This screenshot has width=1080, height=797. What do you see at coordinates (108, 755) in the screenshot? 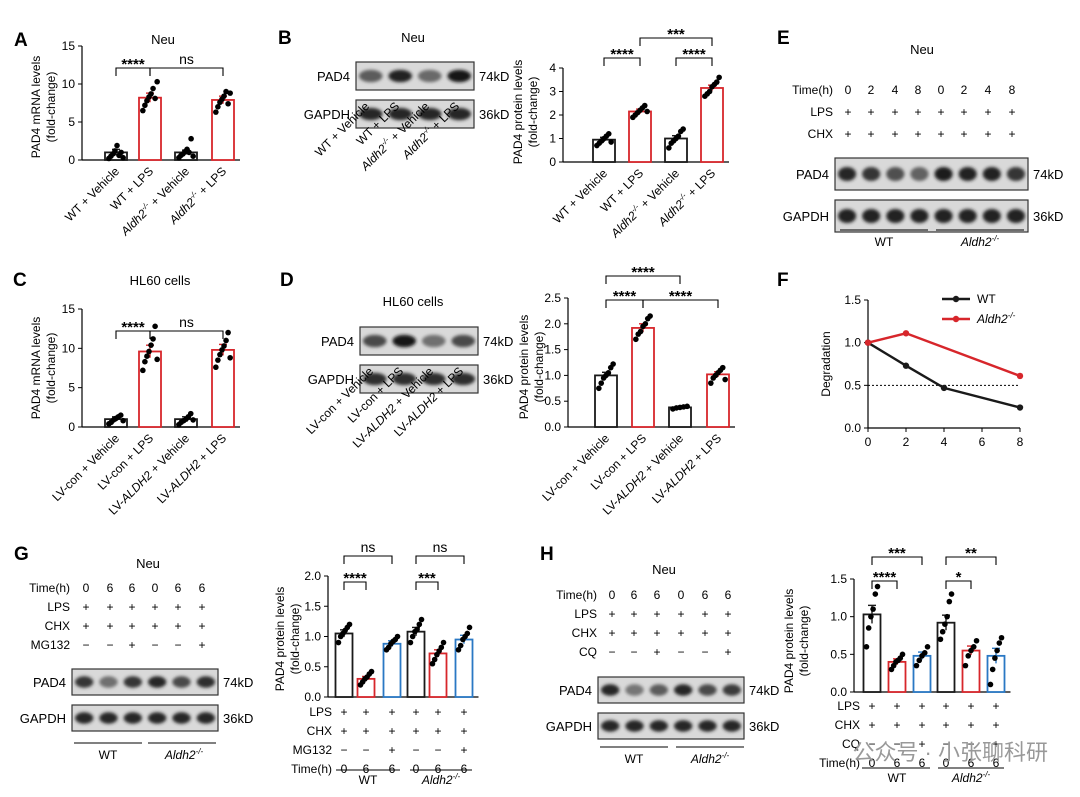
I see `group-label-wt-G: WT` at bounding box center [108, 755].